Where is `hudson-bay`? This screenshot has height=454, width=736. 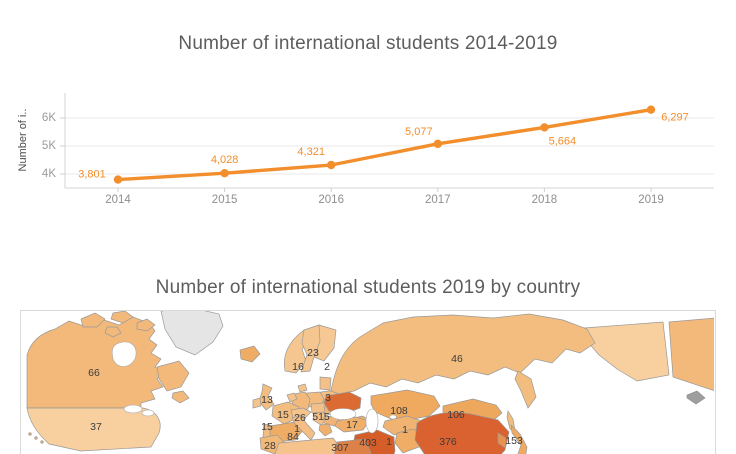 hudson-bay is located at coordinates (124, 354).